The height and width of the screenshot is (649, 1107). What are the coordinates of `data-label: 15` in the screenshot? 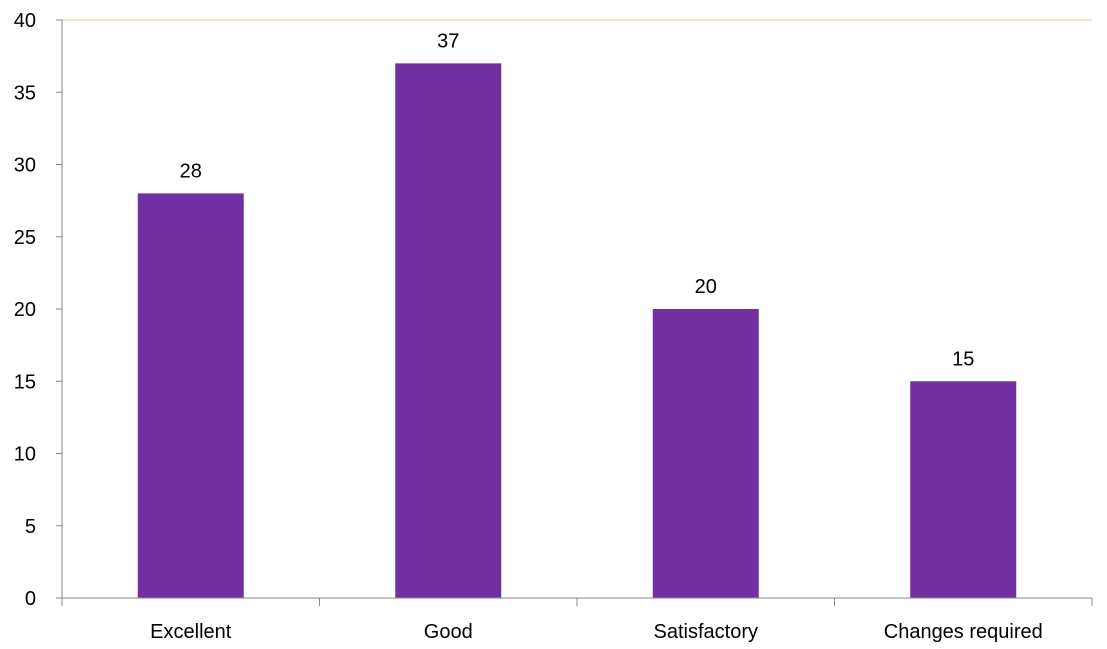 It's located at (963, 359).